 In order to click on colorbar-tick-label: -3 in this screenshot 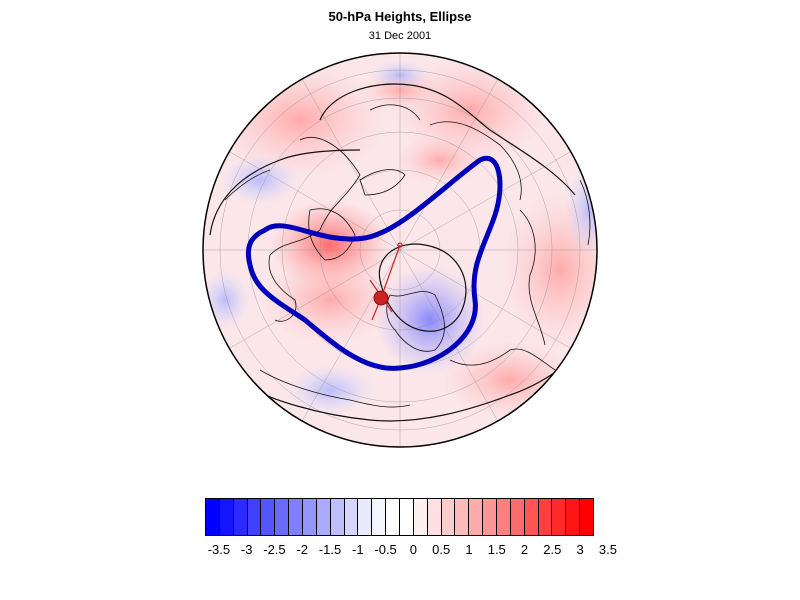, I will do `click(246, 549)`.